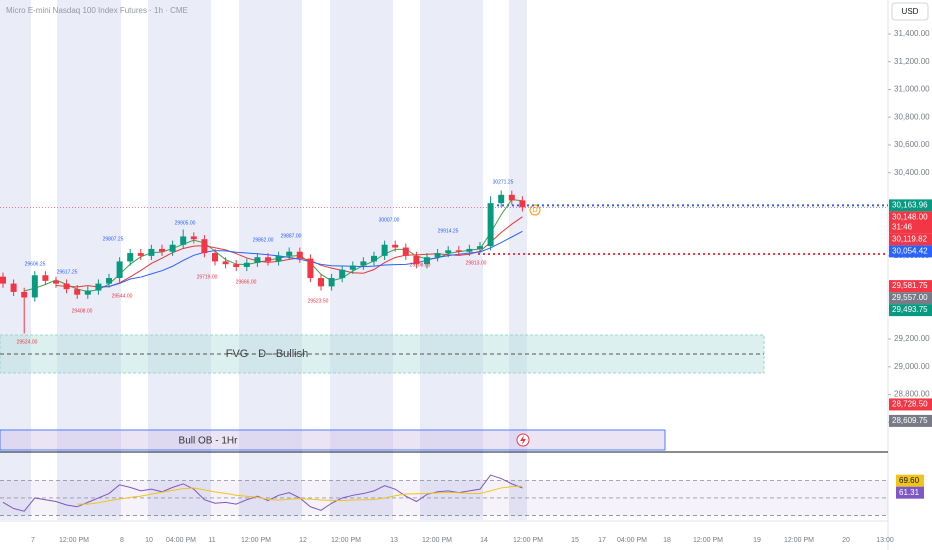 Image resolution: width=932 pixels, height=550 pixels. Describe the element at coordinates (910, 250) in the screenshot. I see `price-badge-label: 30,054.42` at that location.